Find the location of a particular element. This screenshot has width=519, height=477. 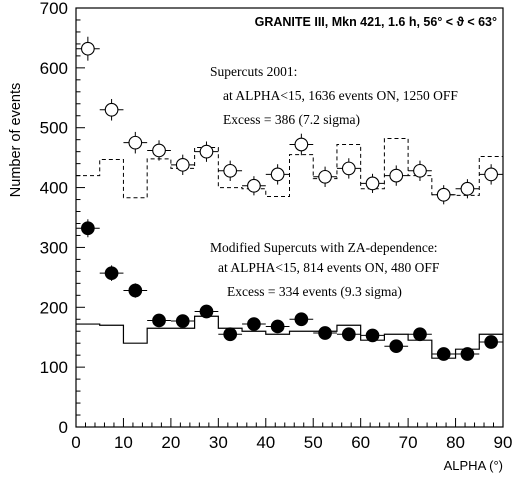

y-axis-label: Number of events is located at coordinates (16, 140).